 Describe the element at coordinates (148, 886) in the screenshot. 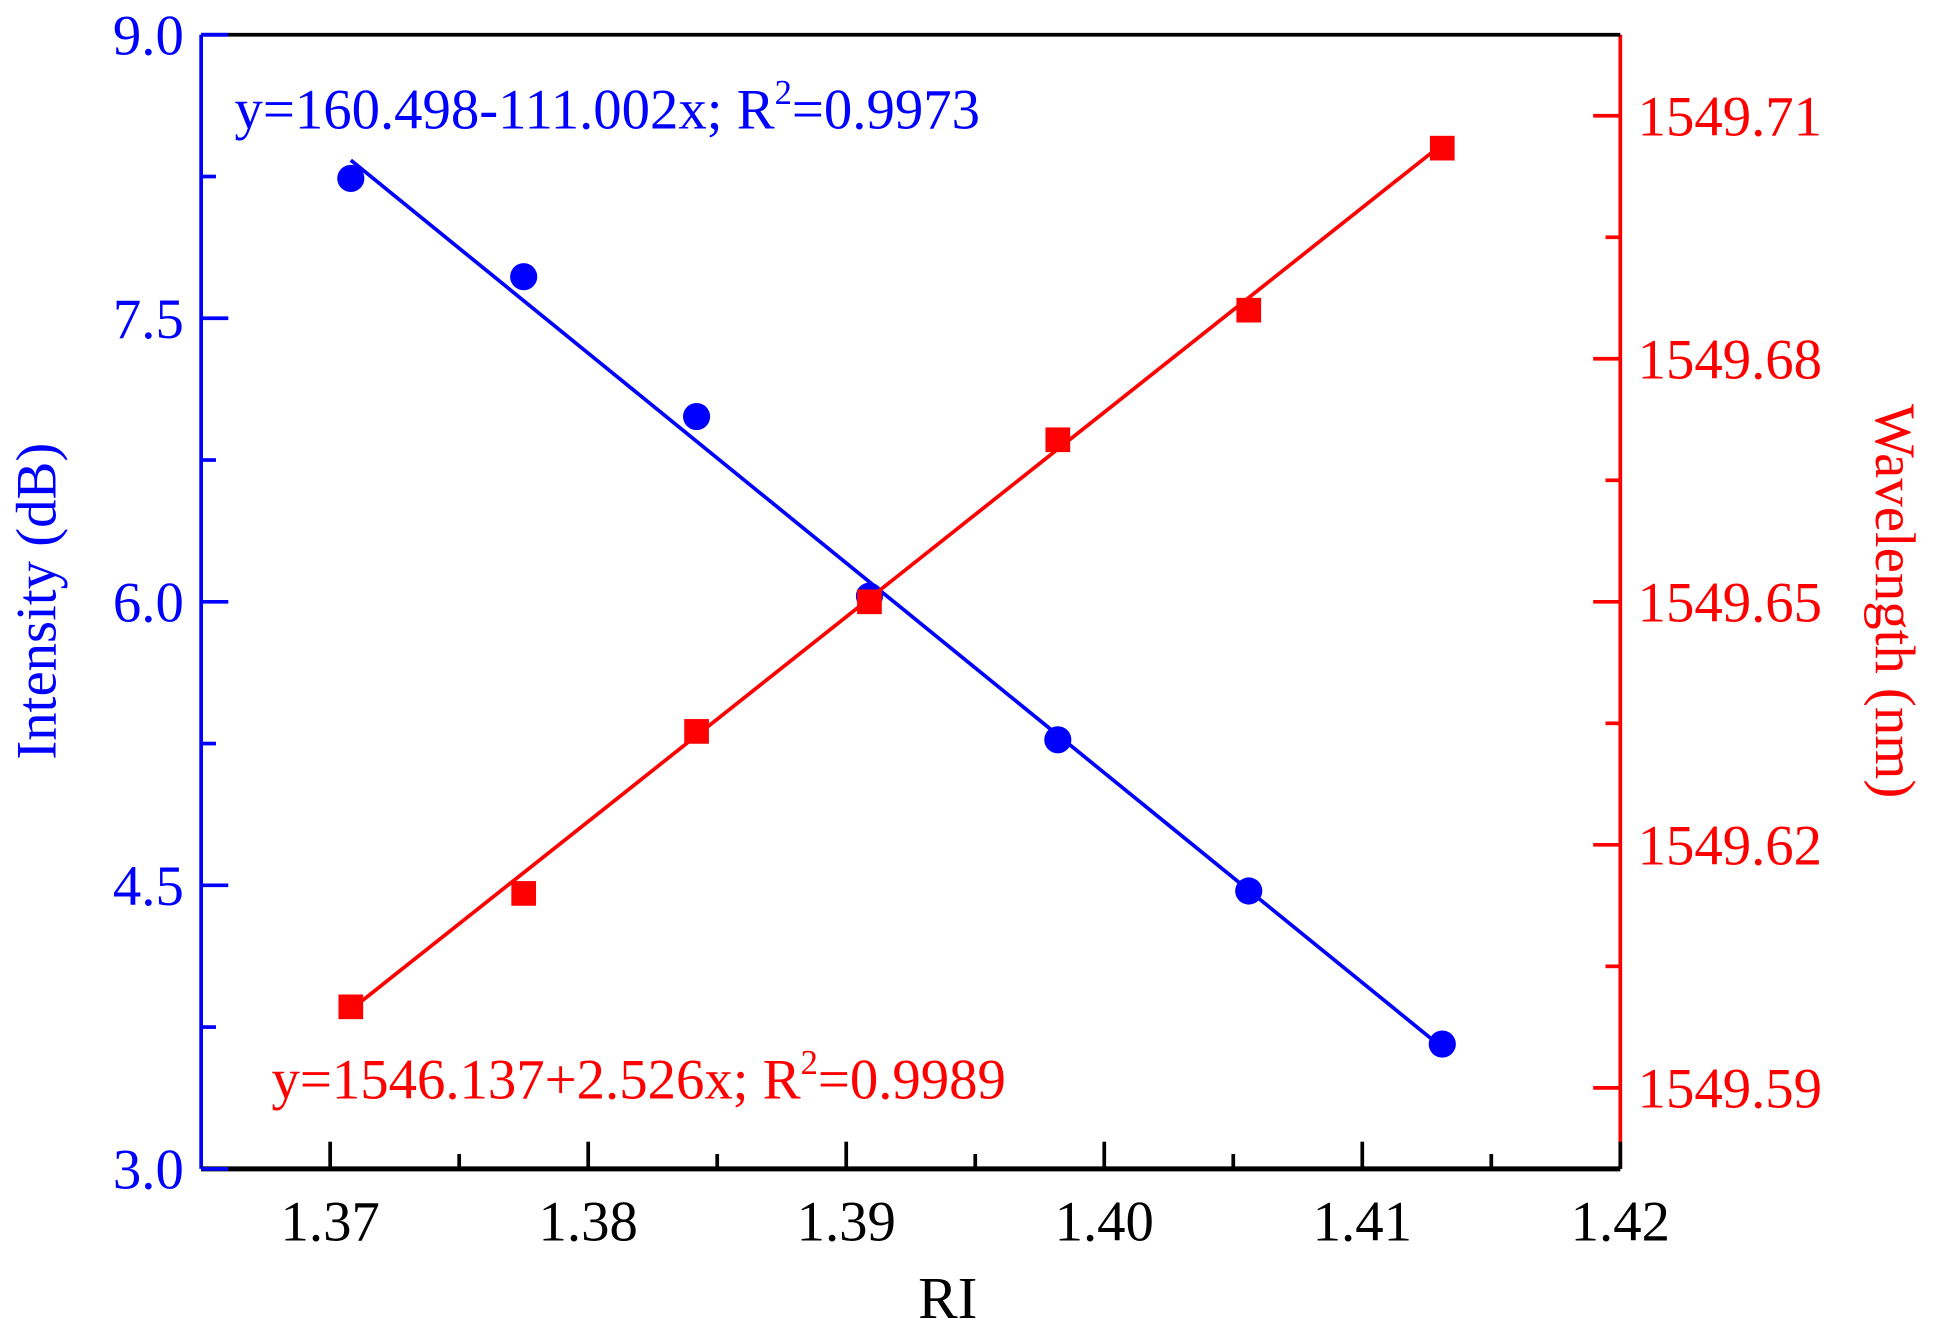

I see `y-left-tick-label: 4.5` at that location.